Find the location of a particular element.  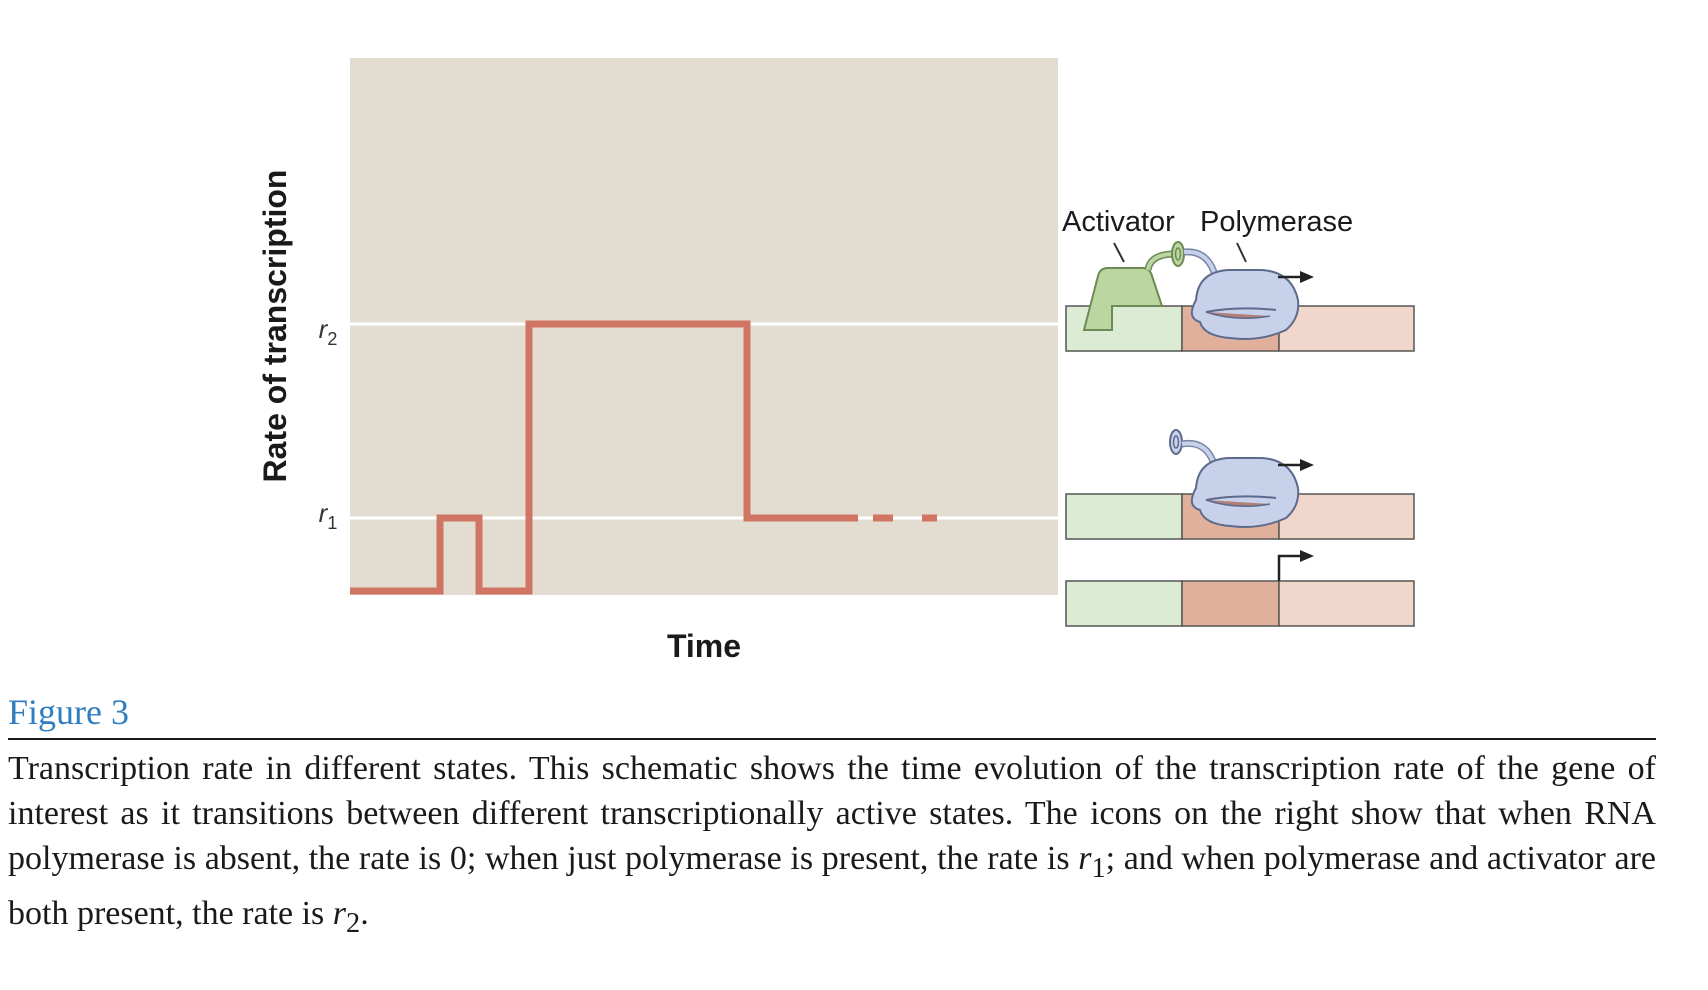

r1-tick-label: r1 is located at coordinates (328, 515).